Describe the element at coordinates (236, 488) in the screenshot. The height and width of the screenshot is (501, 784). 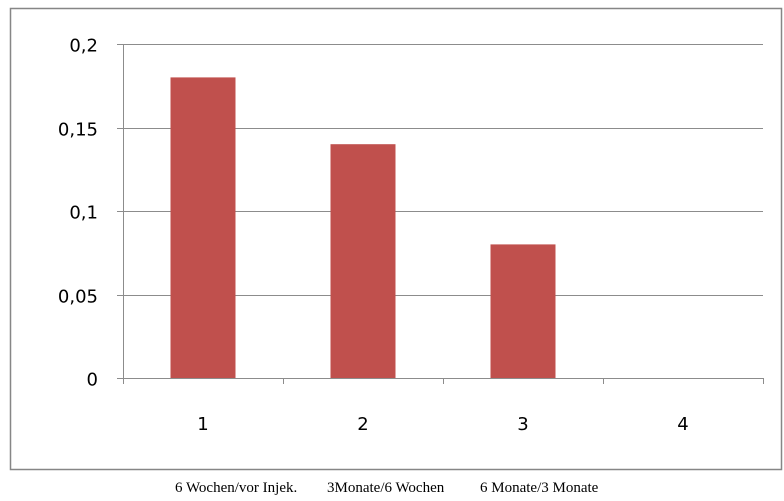
I see `caption-label-1: 6 Wochen/vor Injek.` at that location.